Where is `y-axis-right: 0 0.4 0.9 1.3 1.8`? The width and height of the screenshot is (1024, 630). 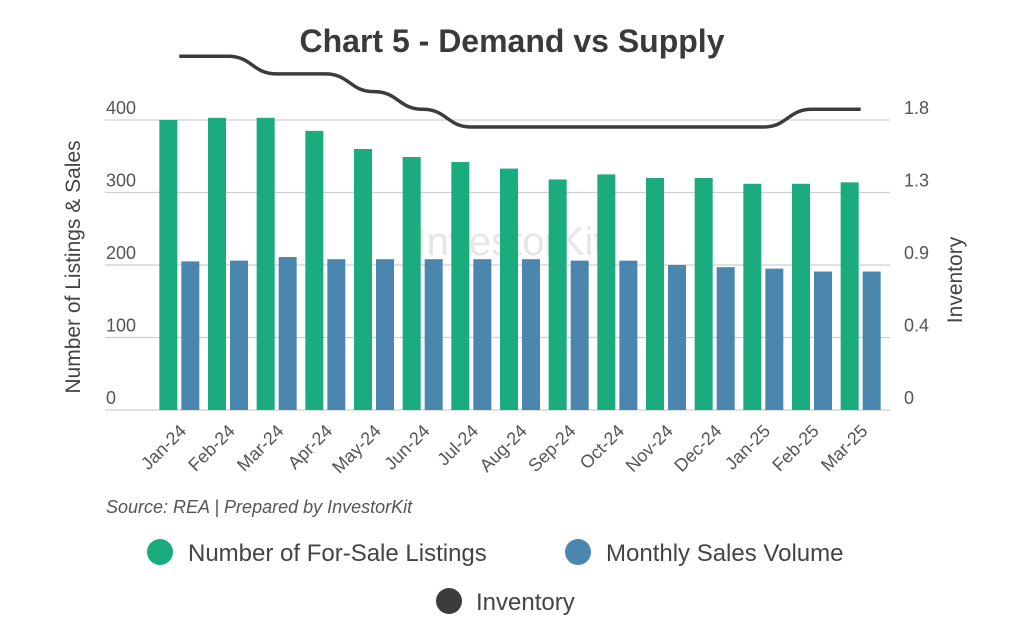 y-axis-right: 0 0.4 0.9 1.3 1.8 is located at coordinates (916, 253).